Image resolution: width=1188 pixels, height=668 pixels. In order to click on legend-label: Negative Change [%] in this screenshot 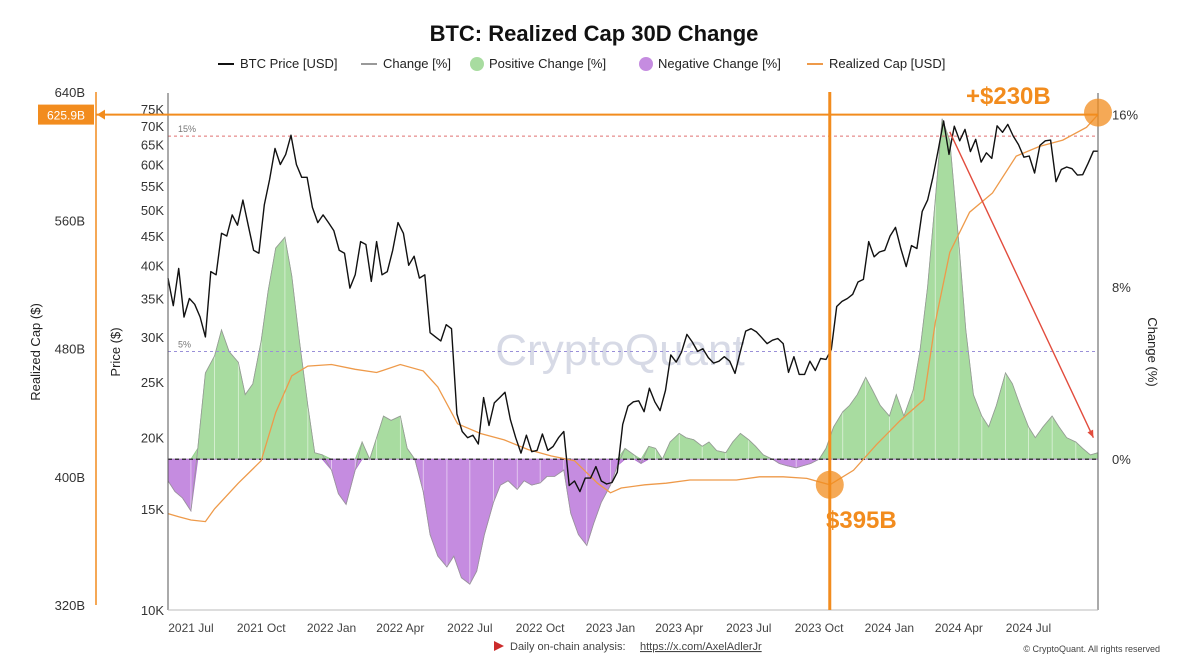, I will do `click(719, 63)`.